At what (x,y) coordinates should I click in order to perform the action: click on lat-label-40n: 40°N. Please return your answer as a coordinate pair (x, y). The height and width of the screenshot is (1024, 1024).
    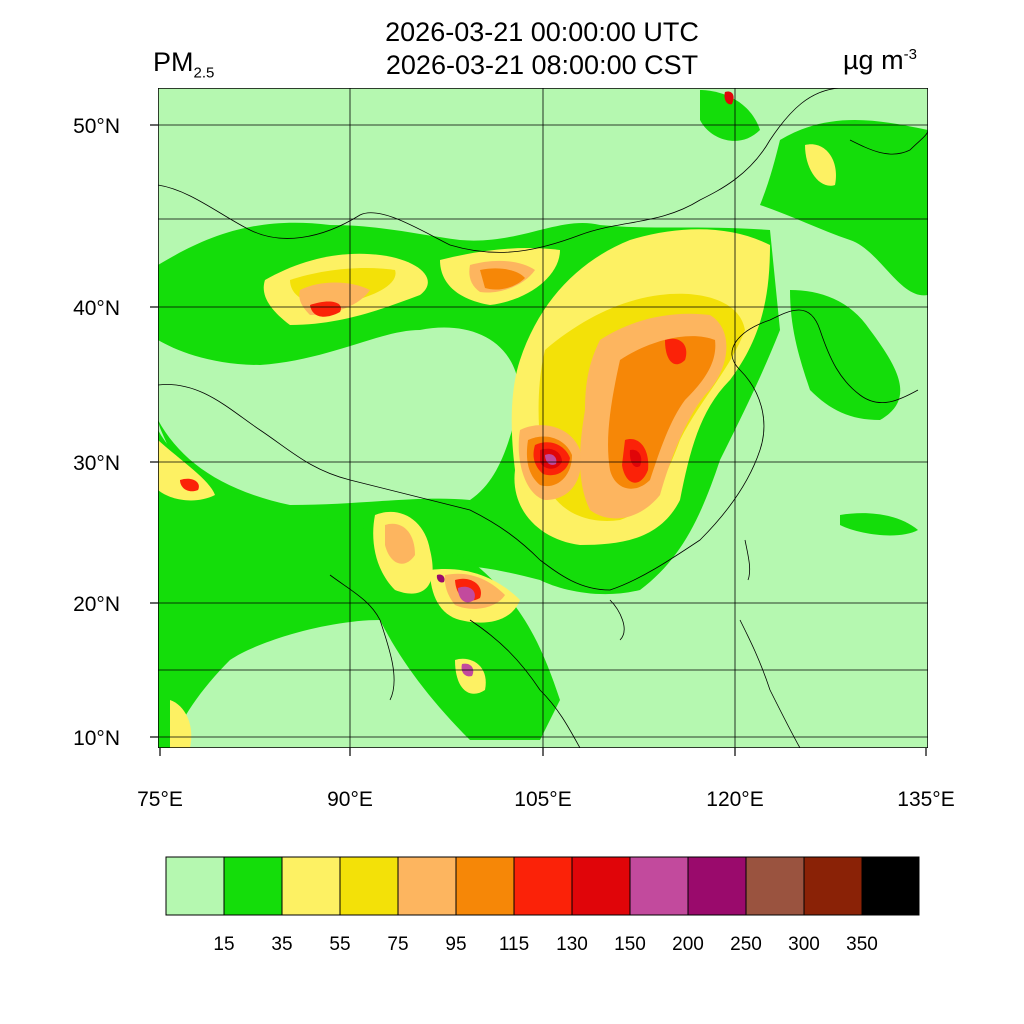
    Looking at the image, I should click on (96, 308).